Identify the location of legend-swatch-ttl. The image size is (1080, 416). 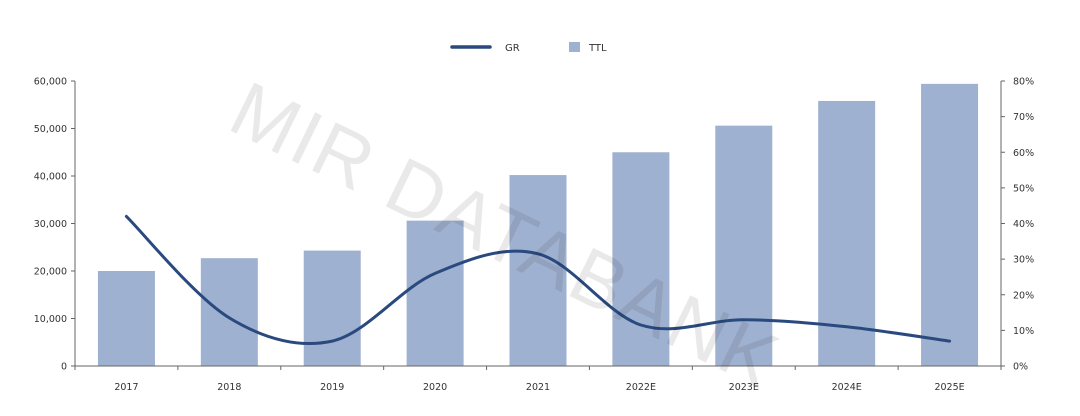
(574, 47).